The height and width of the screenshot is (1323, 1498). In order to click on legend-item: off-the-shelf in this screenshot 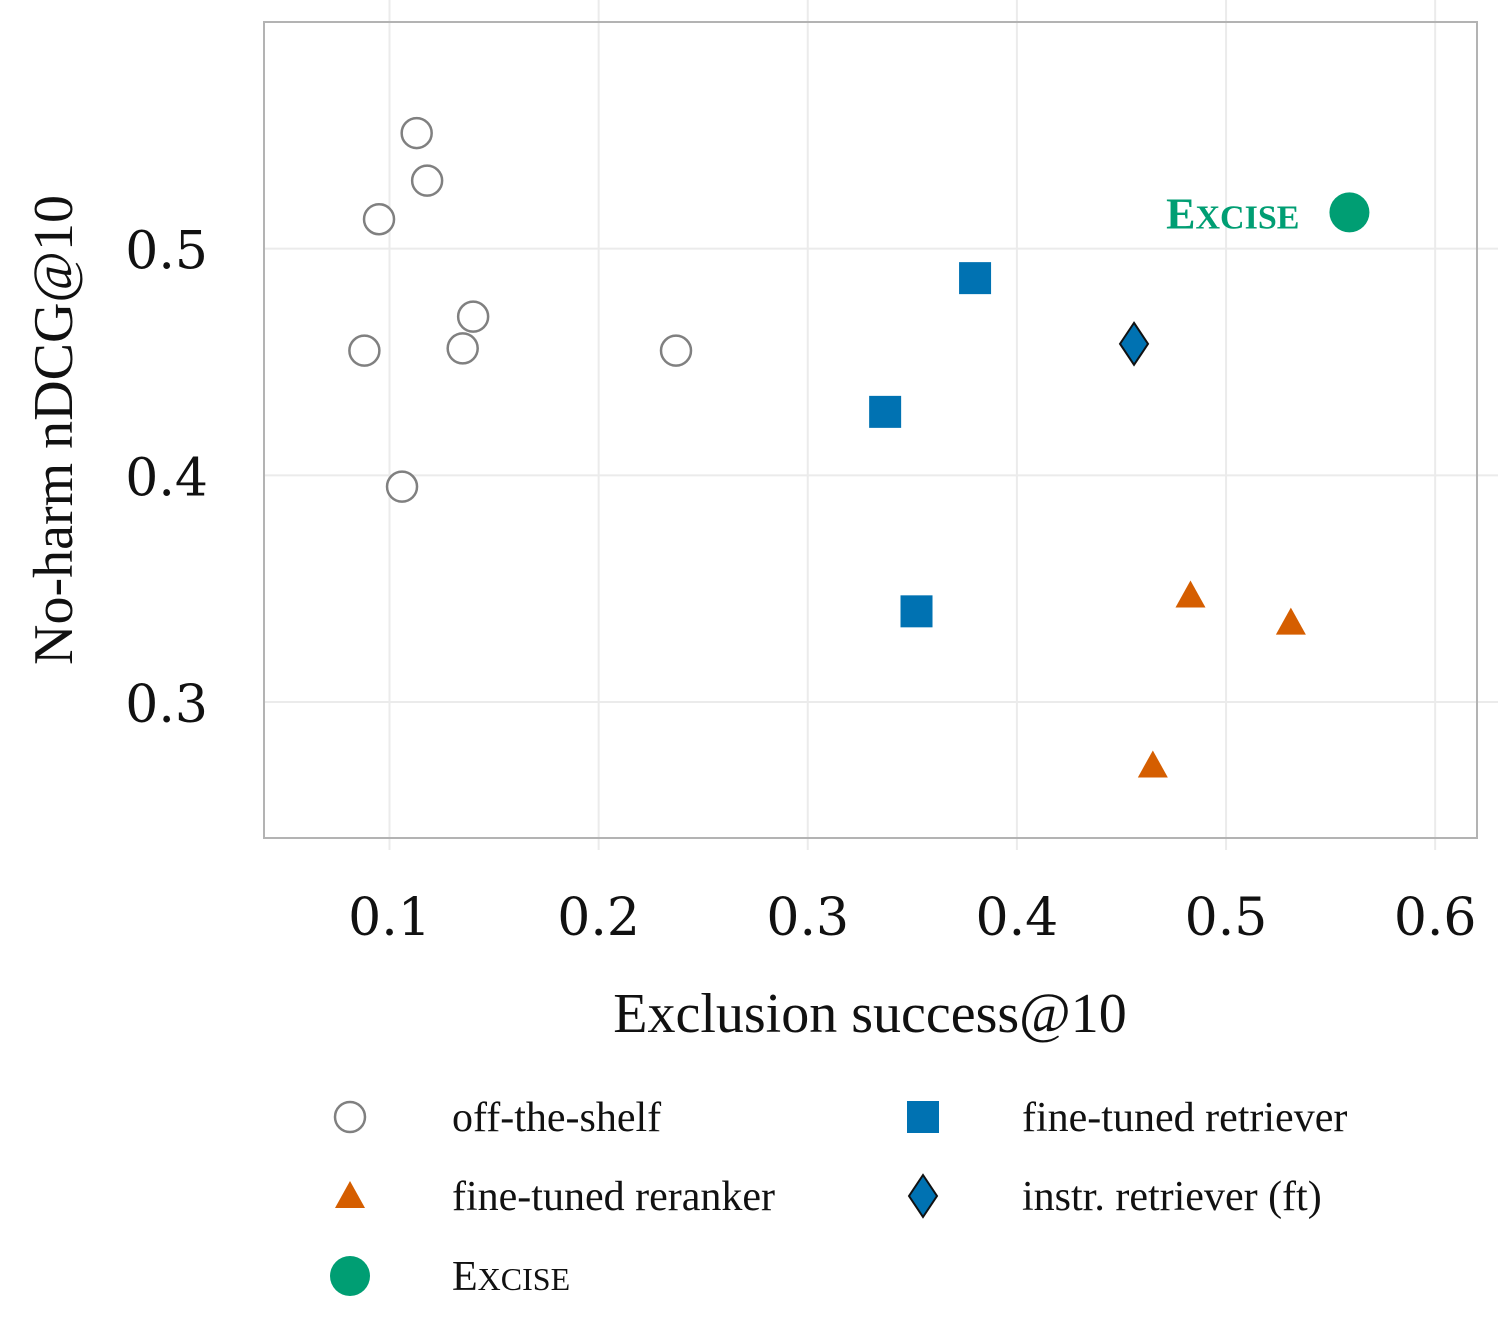, I will do `click(497, 1118)`.